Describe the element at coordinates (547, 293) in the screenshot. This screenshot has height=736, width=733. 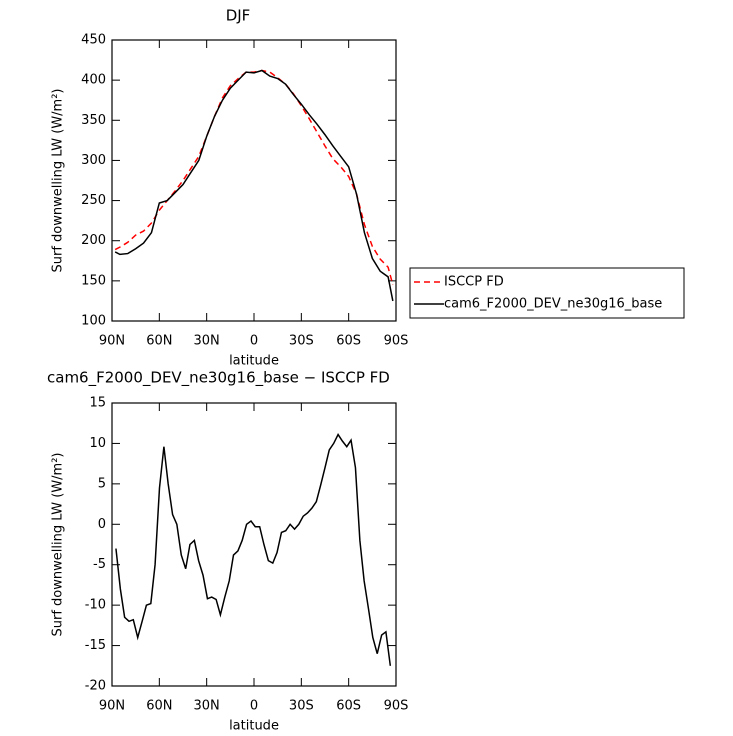
I see `legend-box` at that location.